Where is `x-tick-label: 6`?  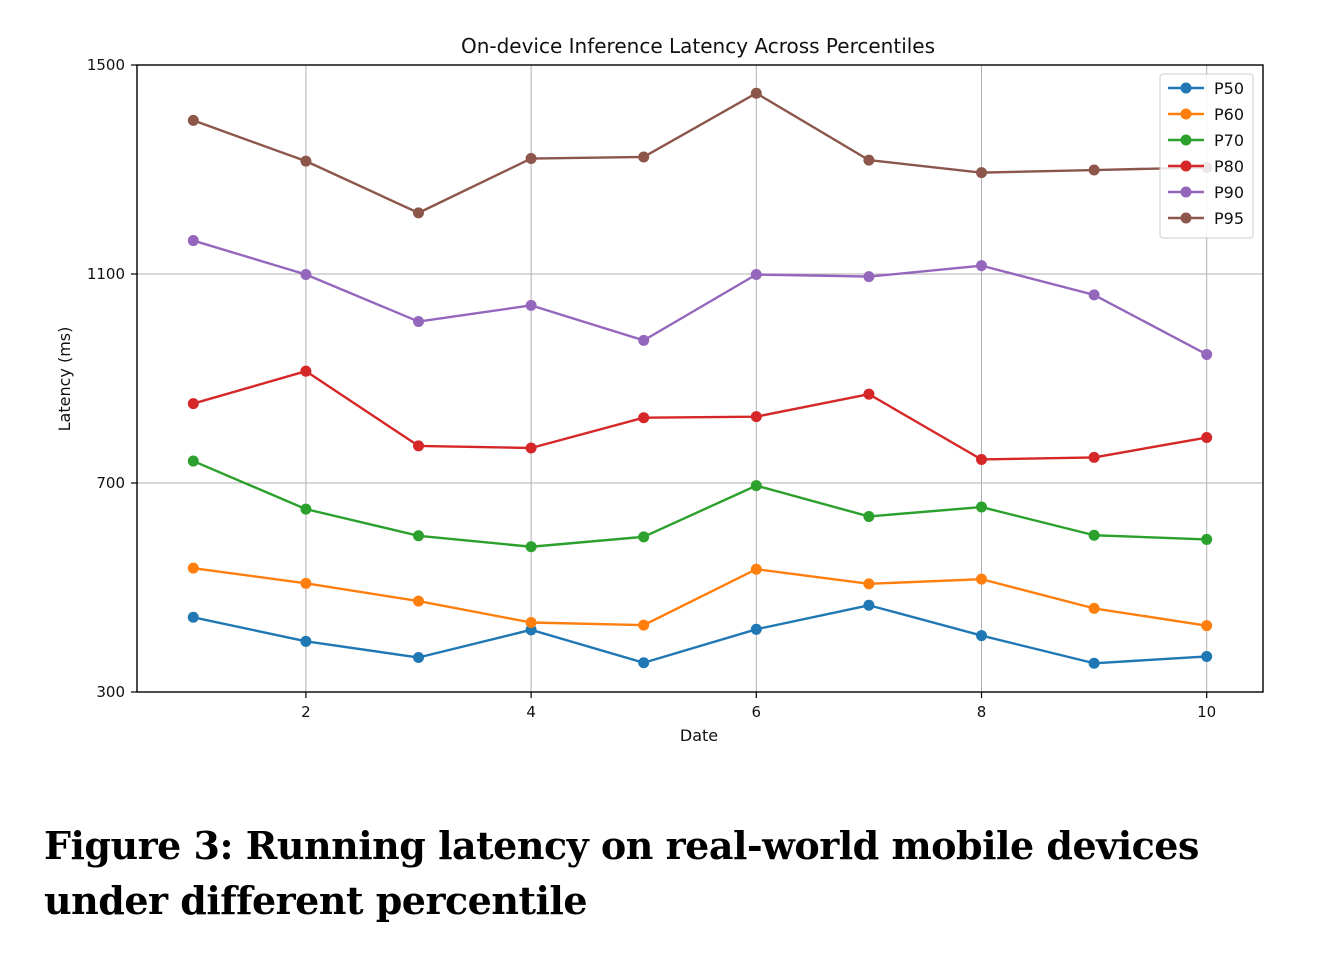 x-tick-label: 6 is located at coordinates (757, 712).